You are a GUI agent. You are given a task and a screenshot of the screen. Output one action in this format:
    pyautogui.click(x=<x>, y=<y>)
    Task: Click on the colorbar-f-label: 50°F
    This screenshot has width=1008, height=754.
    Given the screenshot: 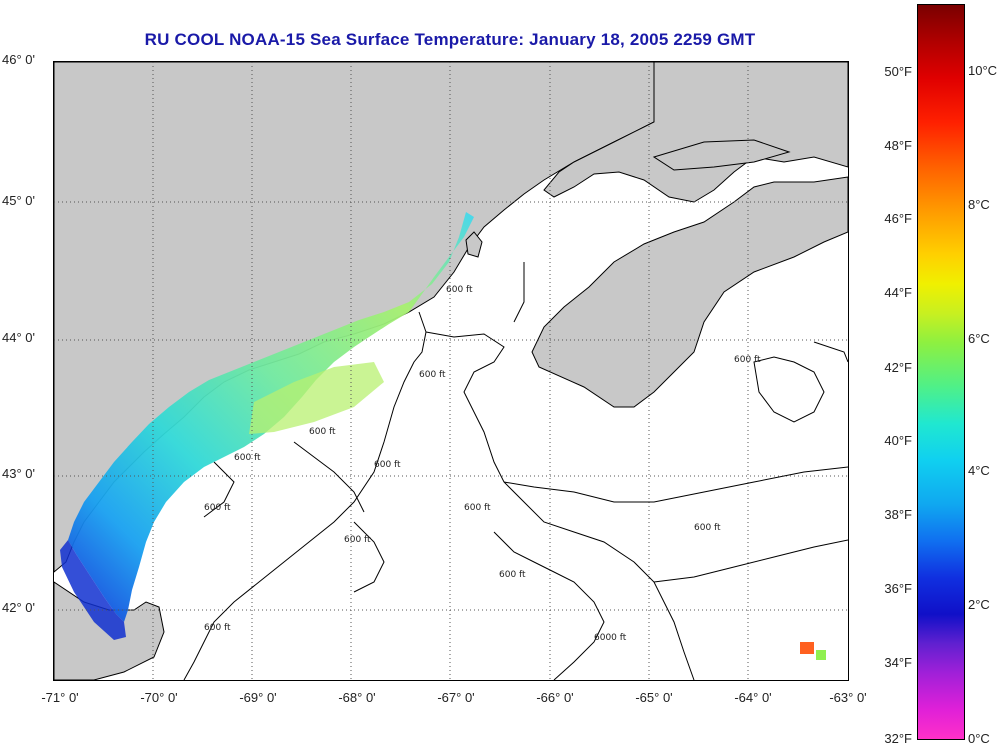 What is the action you would take?
    pyautogui.click(x=898, y=71)
    